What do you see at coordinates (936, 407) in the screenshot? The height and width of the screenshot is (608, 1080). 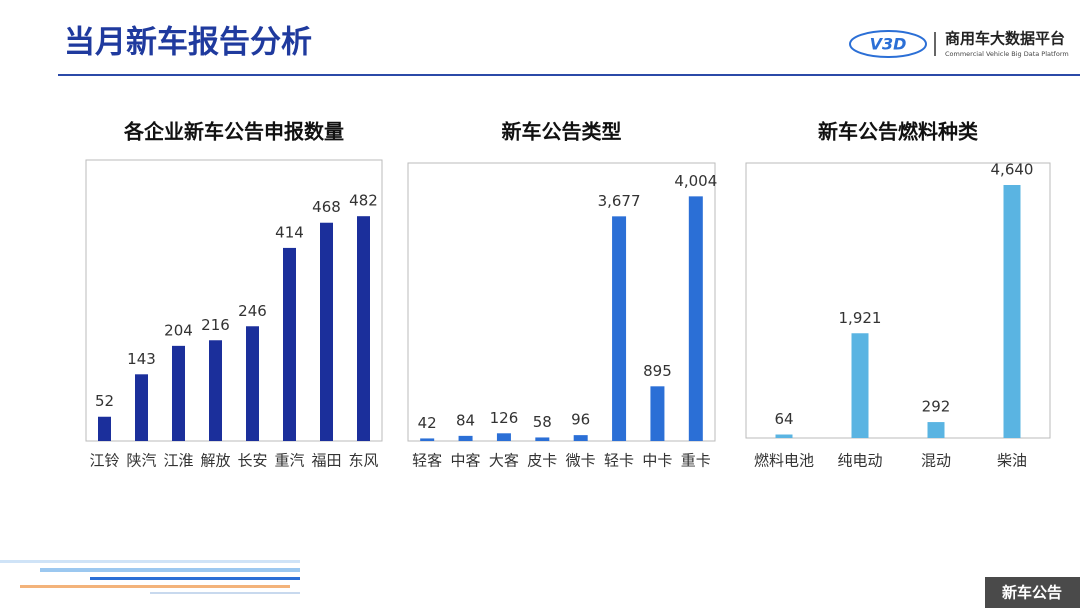 I see `value-label: 292` at bounding box center [936, 407].